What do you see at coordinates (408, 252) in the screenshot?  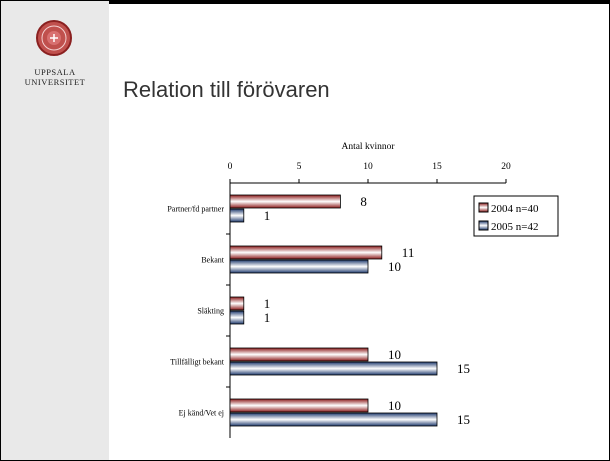 I see `data-label: 11` at bounding box center [408, 252].